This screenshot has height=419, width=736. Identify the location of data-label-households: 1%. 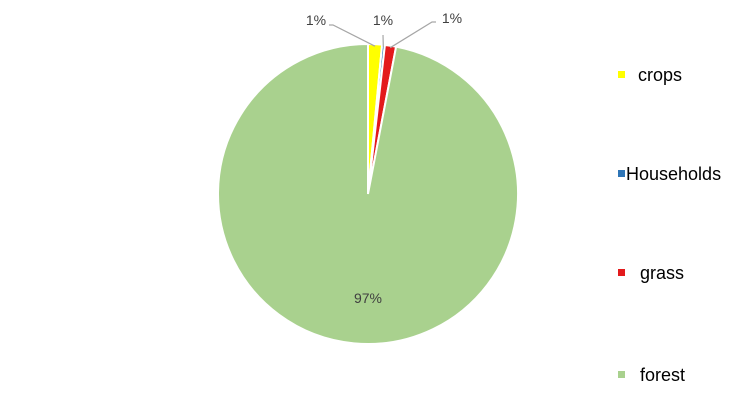
(383, 20).